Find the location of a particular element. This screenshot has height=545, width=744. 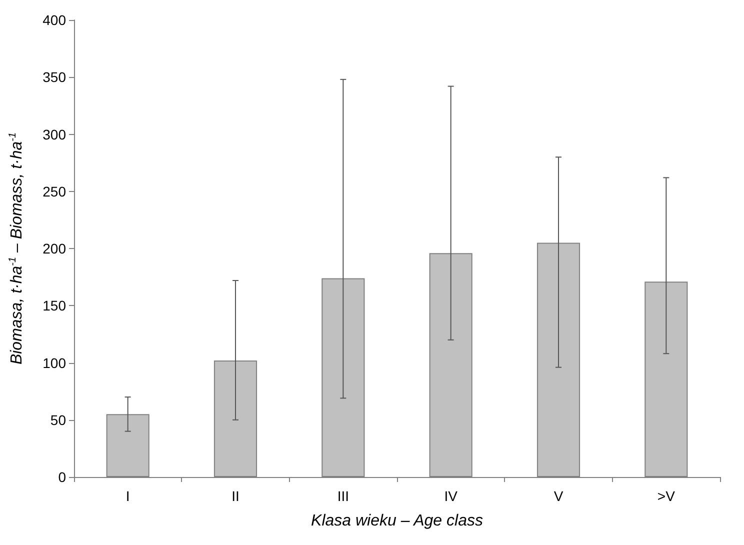

x-tick-label: >V is located at coordinates (666, 496).